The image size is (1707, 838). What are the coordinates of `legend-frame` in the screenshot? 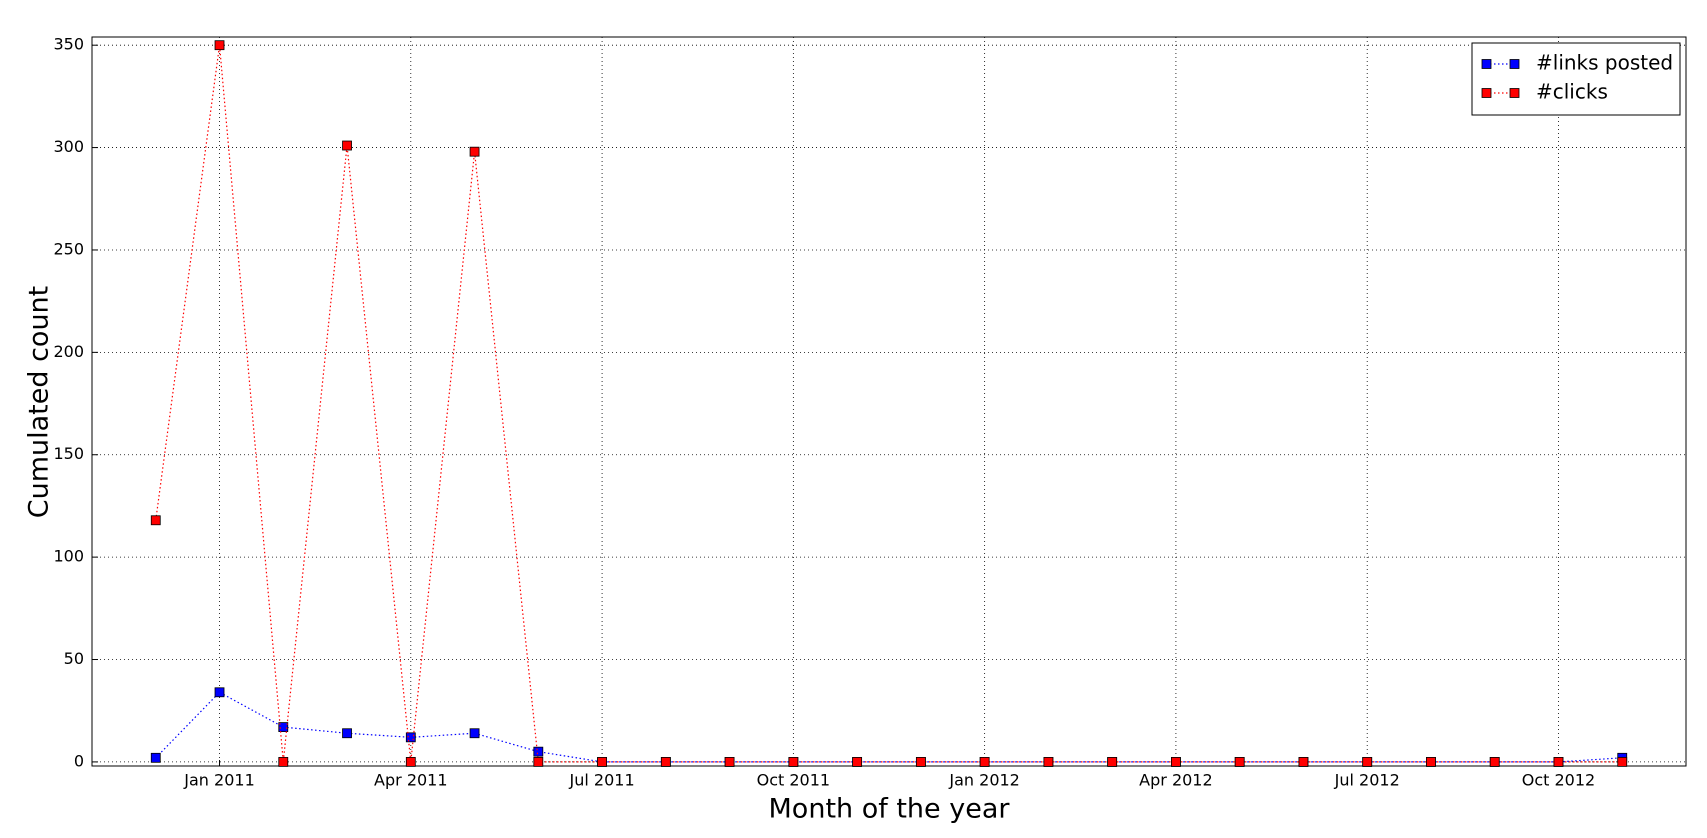 It's located at (1576, 79).